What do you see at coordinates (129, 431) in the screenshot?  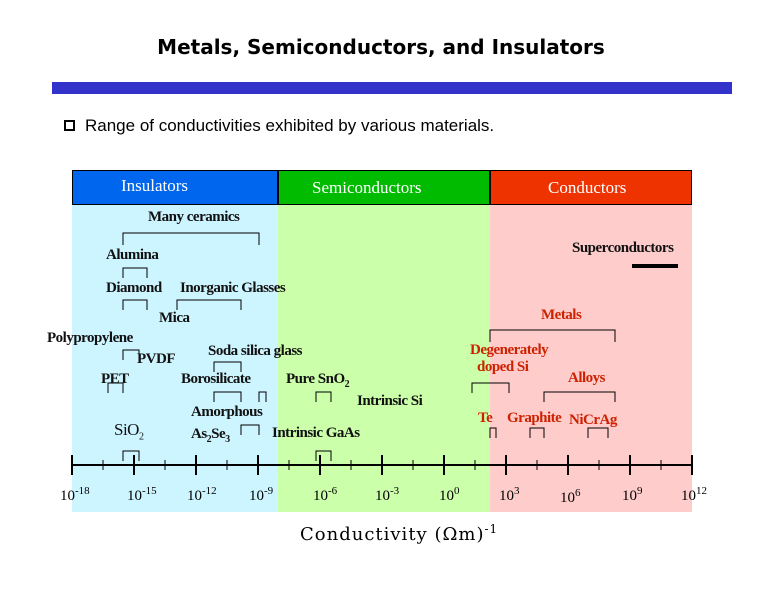 I see `label-sio2: SiO2` at bounding box center [129, 431].